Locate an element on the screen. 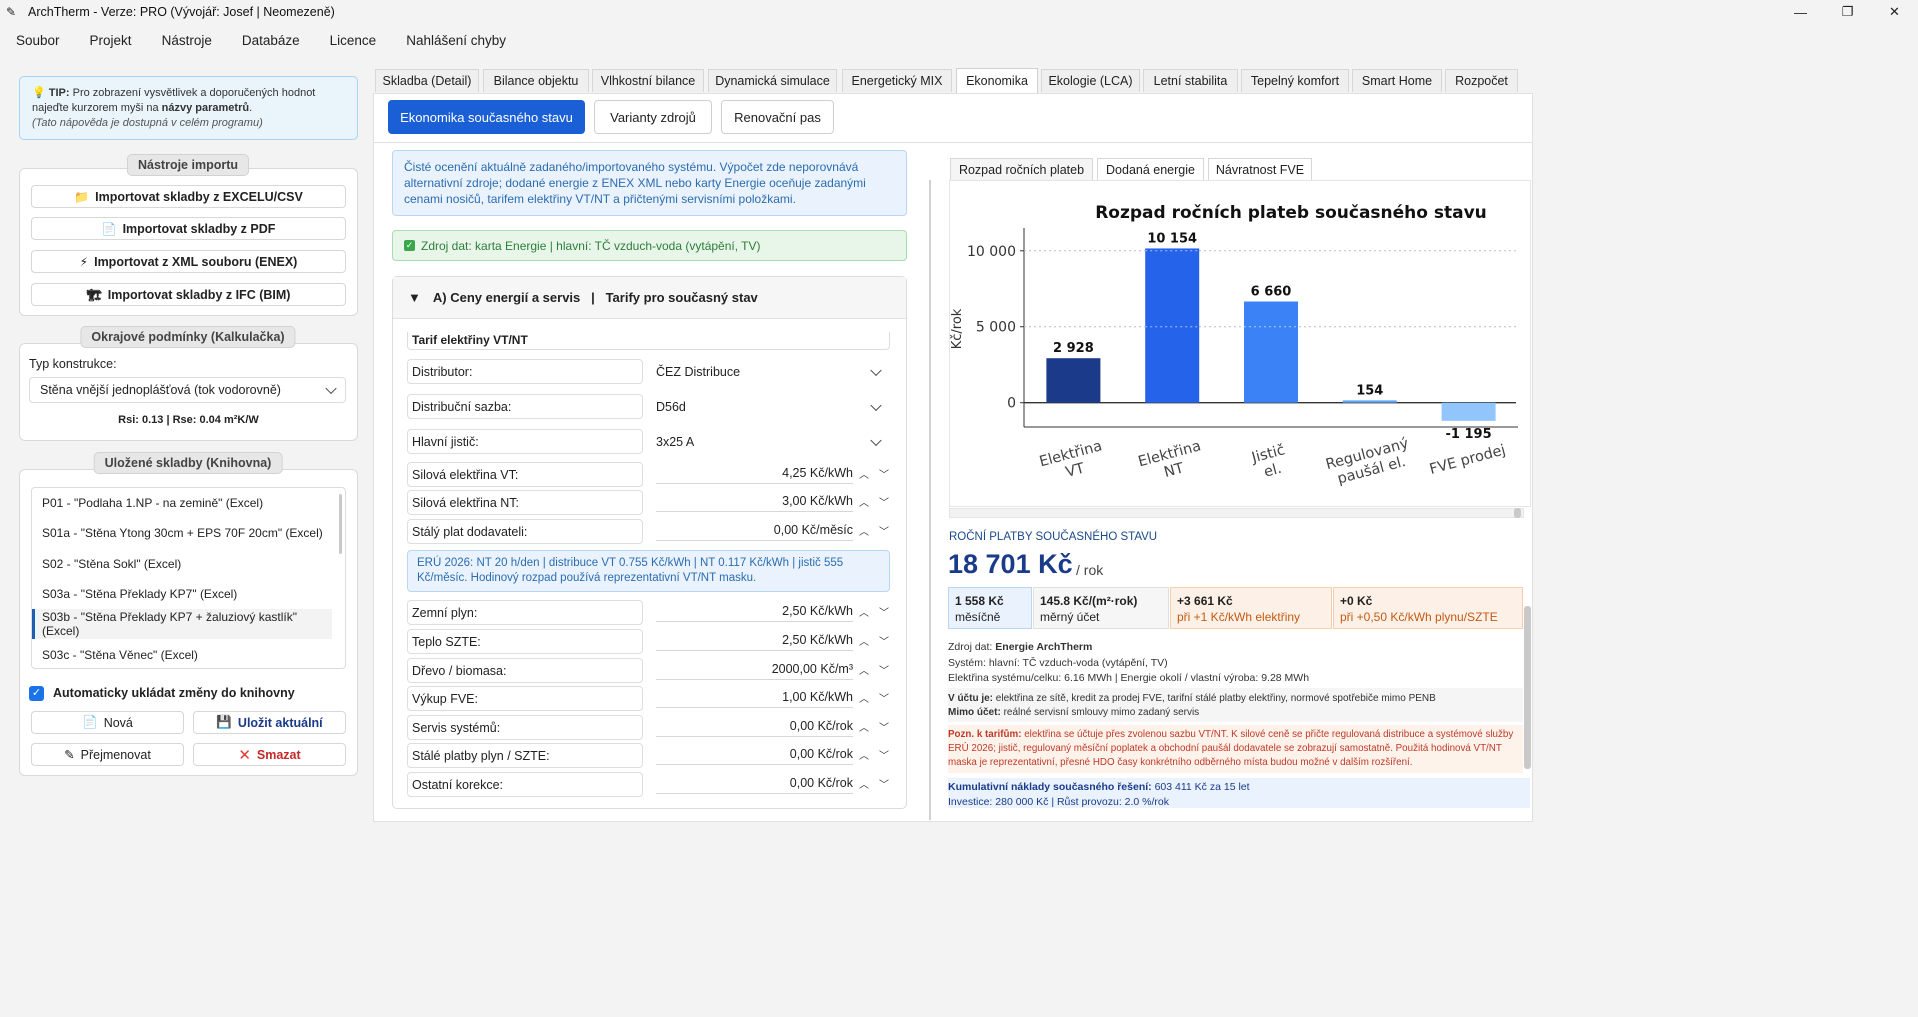 The height and width of the screenshot is (1017, 1918). staly-plat-stepper: ︿ ﹀ is located at coordinates (874, 530).